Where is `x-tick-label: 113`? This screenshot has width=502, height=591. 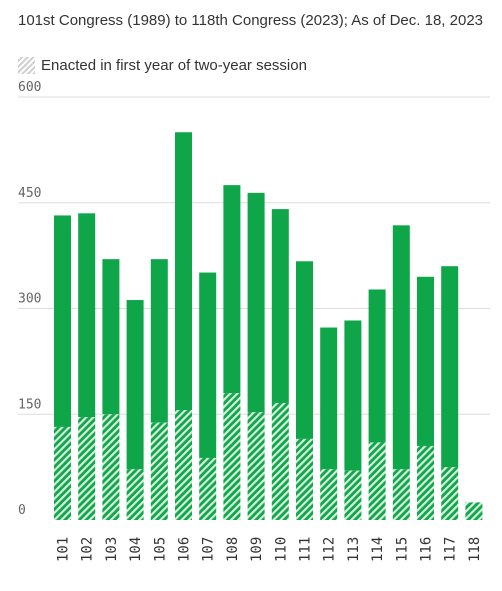 x-tick-label: 113 is located at coordinates (354, 549).